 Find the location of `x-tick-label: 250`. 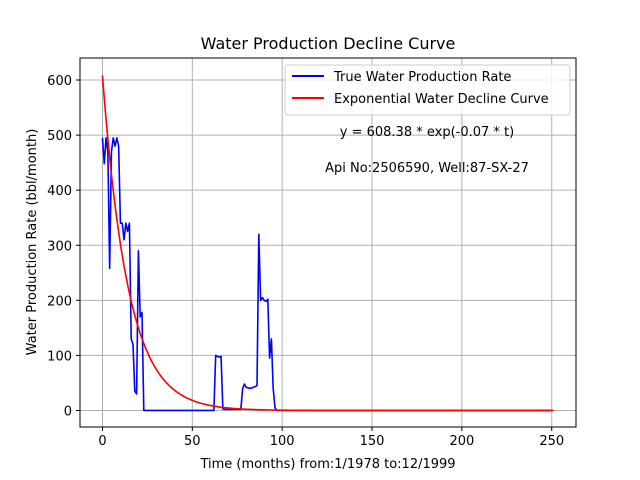

x-tick-label: 250 is located at coordinates (551, 441).